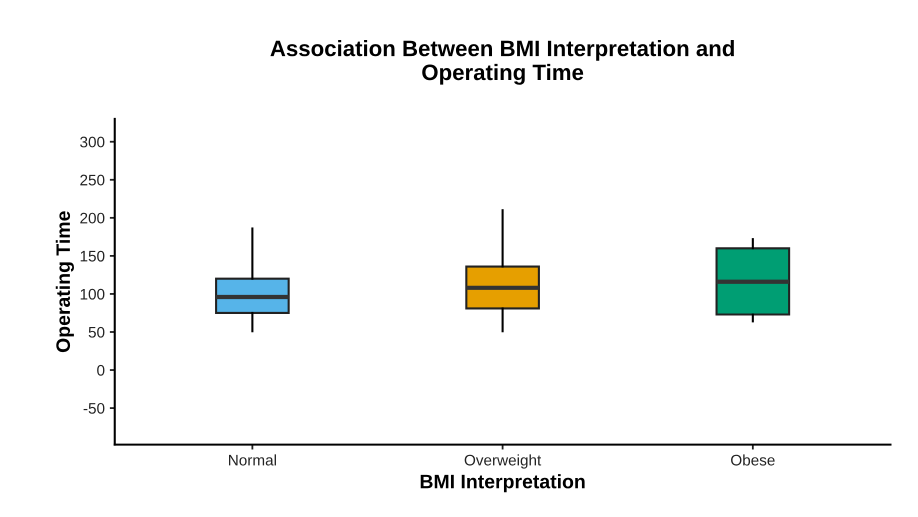 This screenshot has width=918, height=517. What do you see at coordinates (502, 483) in the screenshot?
I see `x-axis-title: BMI Interpretation` at bounding box center [502, 483].